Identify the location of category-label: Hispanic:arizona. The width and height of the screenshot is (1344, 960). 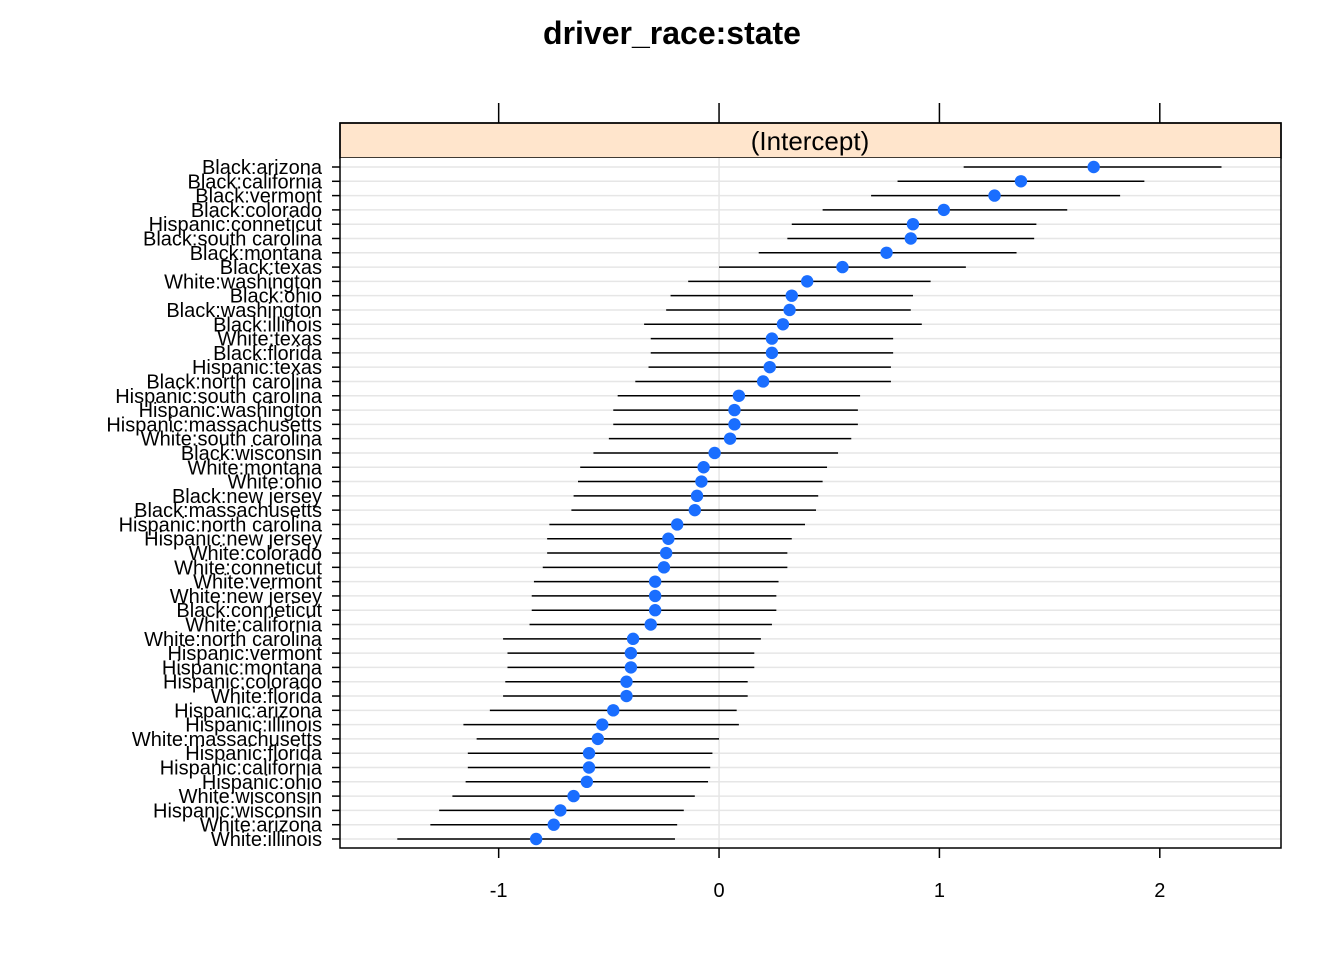
(248, 711).